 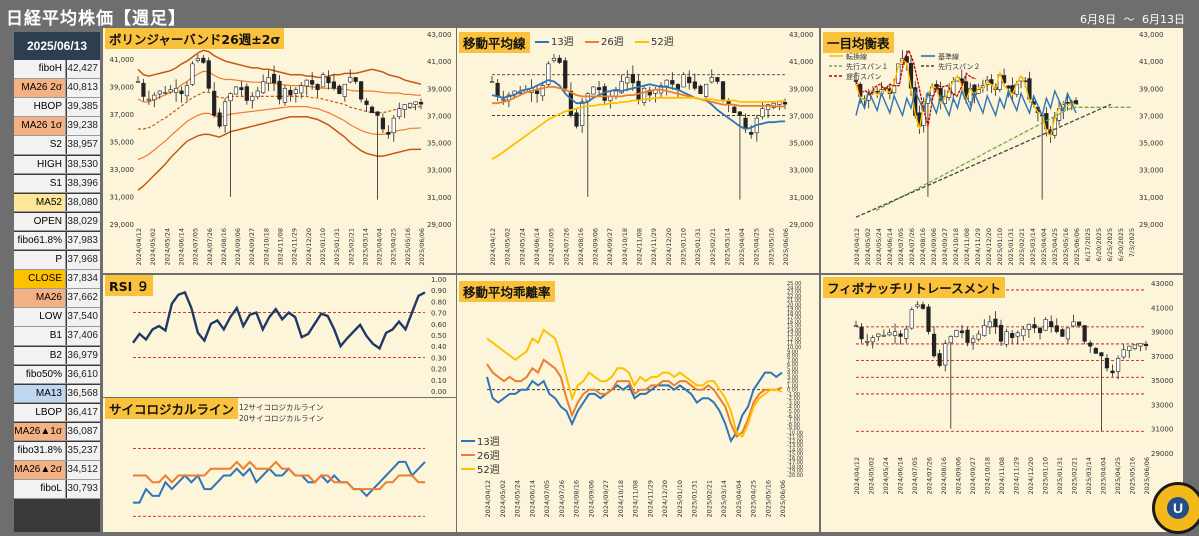 I want to click on y-tick-label: 37000, so click(x=1162, y=357).